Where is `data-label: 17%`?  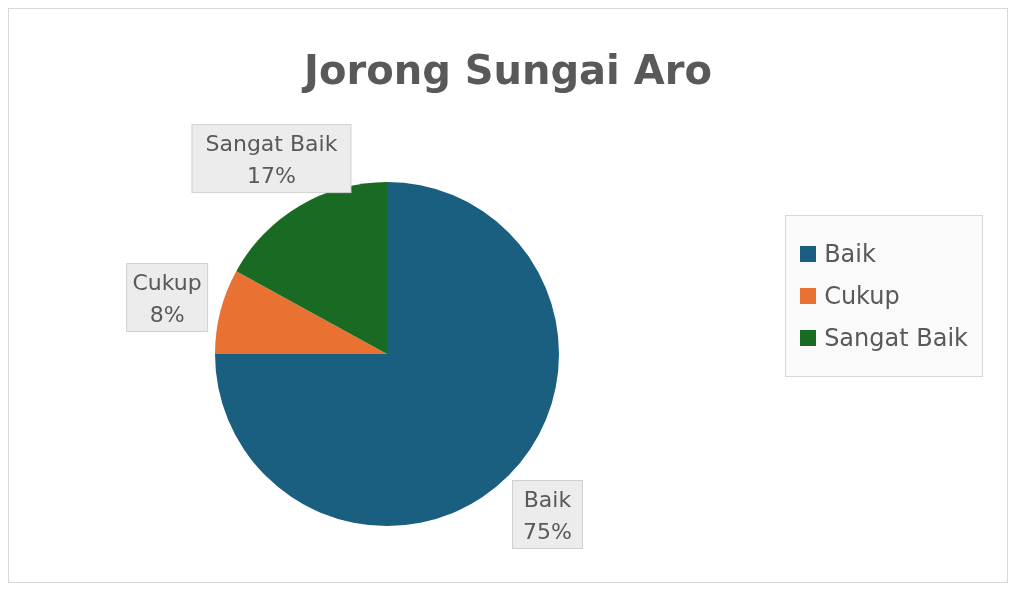 data-label: 17% is located at coordinates (271, 175).